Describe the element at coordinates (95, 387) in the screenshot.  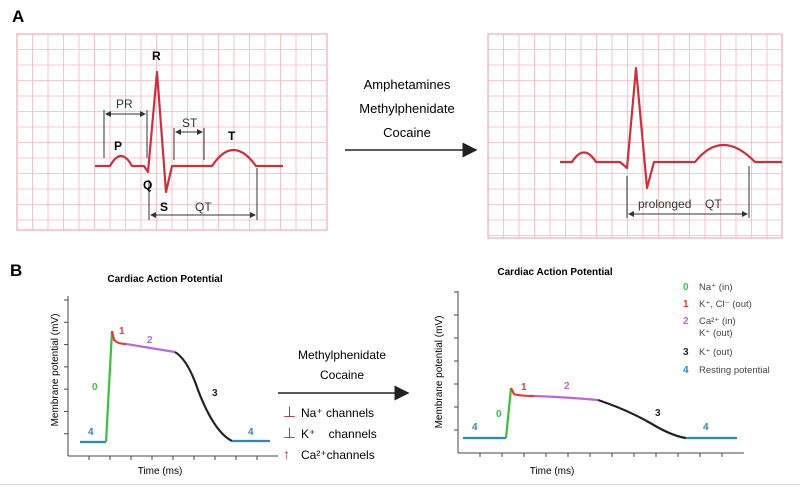
I see `ap-left-phase-0: 0` at that location.